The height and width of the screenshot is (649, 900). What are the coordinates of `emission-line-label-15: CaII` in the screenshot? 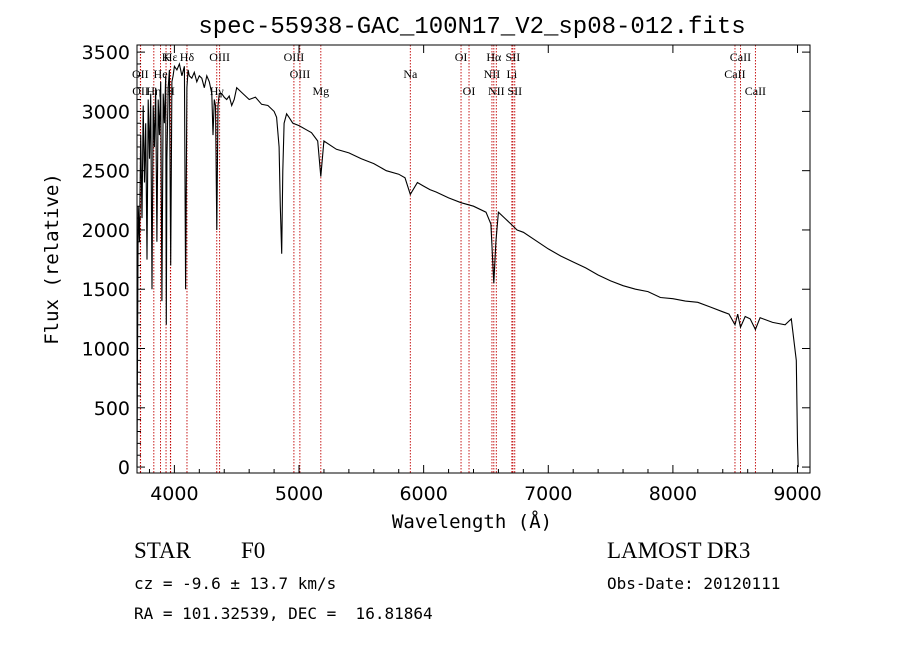 It's located at (734, 74).